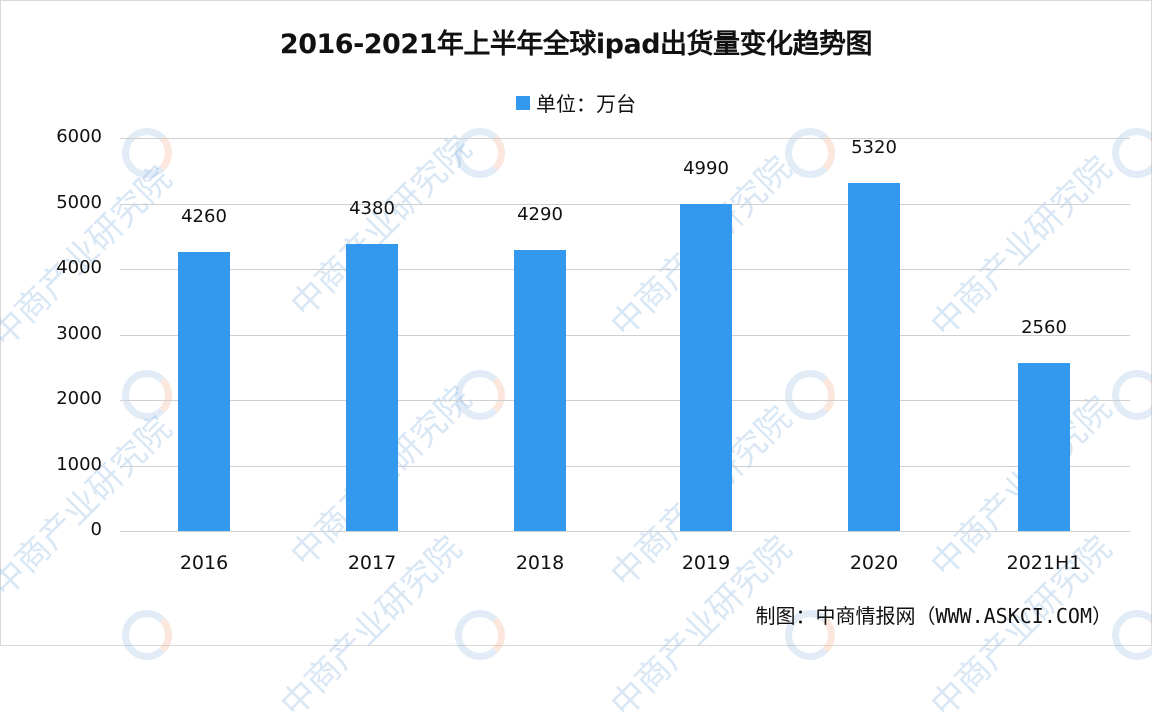  Describe the element at coordinates (874, 563) in the screenshot. I see `x-tick-label: 2020` at that location.